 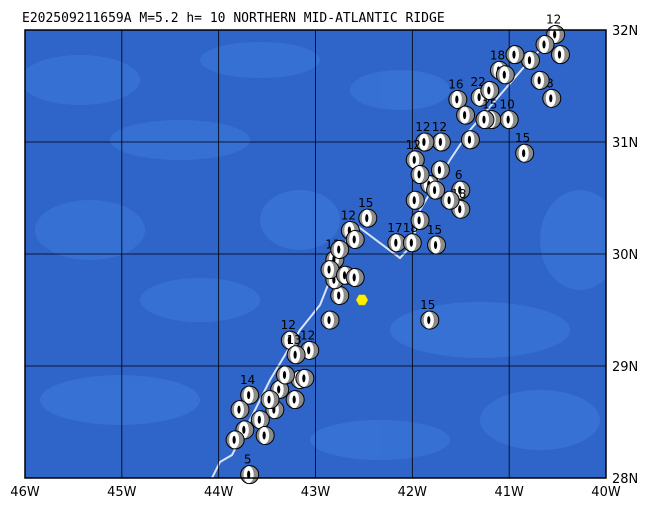 What do you see at coordinates (316, 492) in the screenshot?
I see `lon-label: 43W` at bounding box center [316, 492].